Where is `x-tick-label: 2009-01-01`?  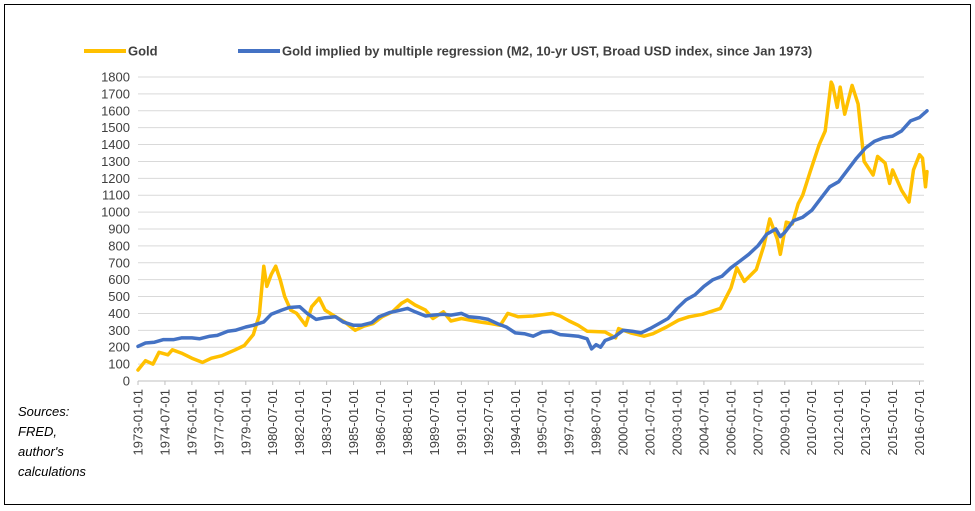
x-tick-label: 2009-01-01 is located at coordinates (784, 422).